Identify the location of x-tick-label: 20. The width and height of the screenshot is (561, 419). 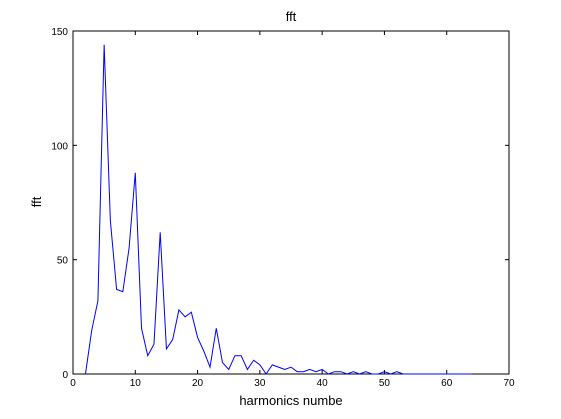
(198, 383).